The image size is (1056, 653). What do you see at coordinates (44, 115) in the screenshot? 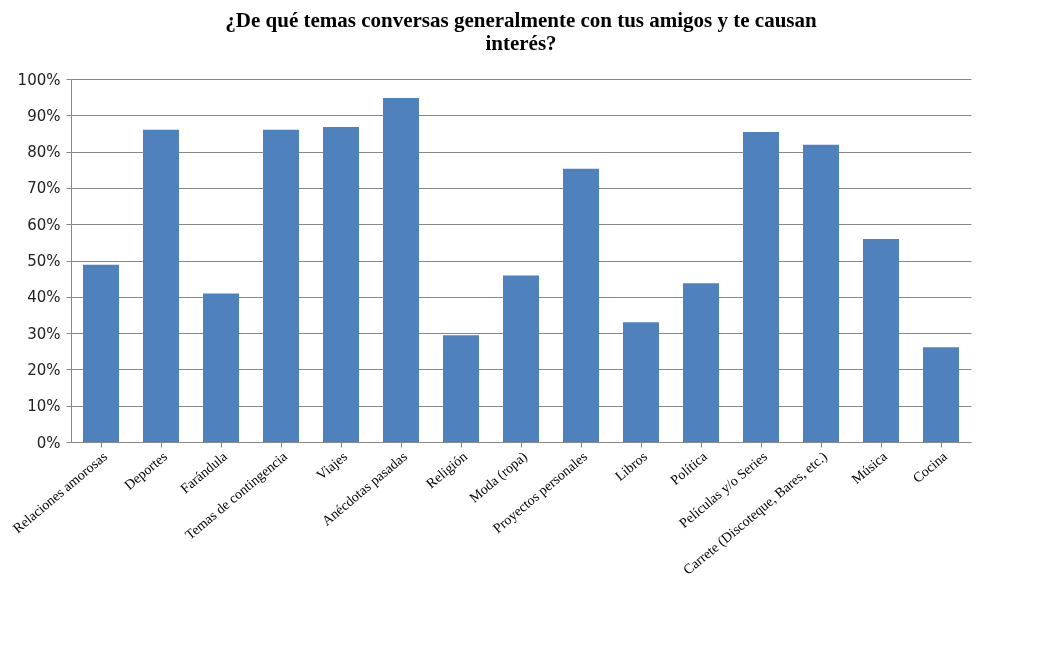
I see `y-tick-label: 90%` at bounding box center [44, 115].